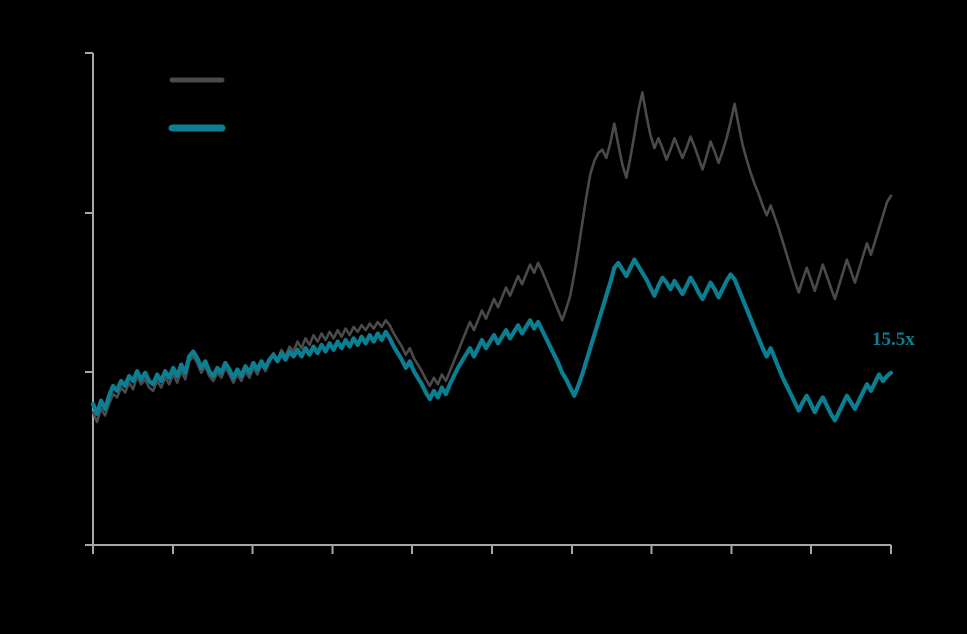 Image resolution: width=967 pixels, height=634 pixels. Describe the element at coordinates (70, 372) in the screenshot. I see `y-axis-tick-label: 25x` at that location.